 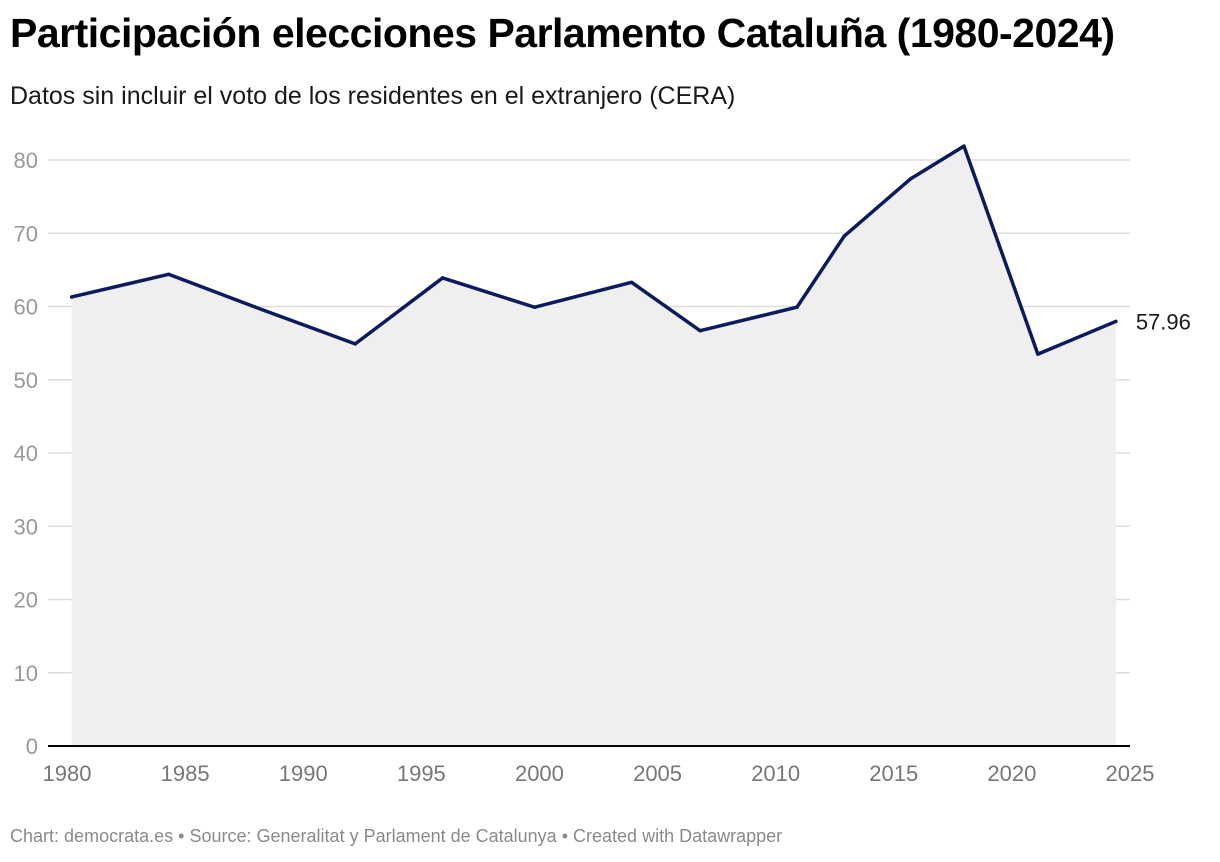 I want to click on x-tick-label-1990: 1990, so click(x=303, y=773).